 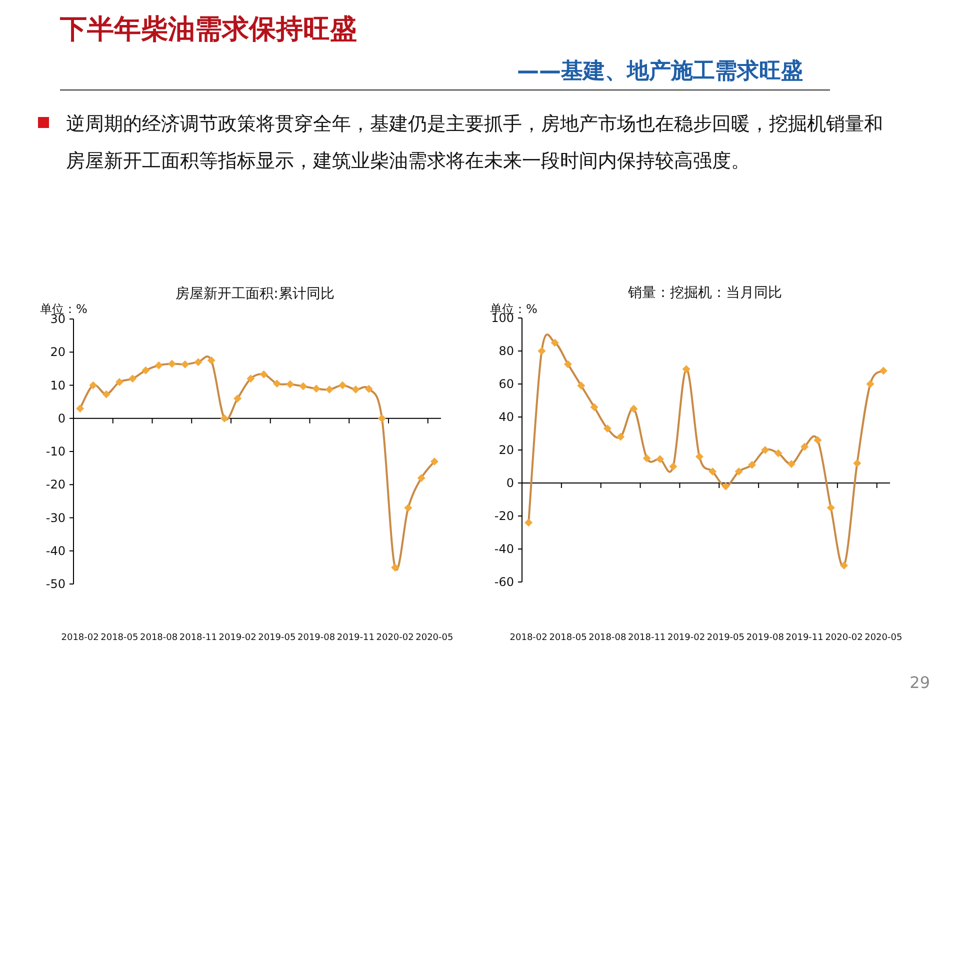 I want to click on chart-title: 销量：挖掘机：当月同比, so click(x=704, y=293).